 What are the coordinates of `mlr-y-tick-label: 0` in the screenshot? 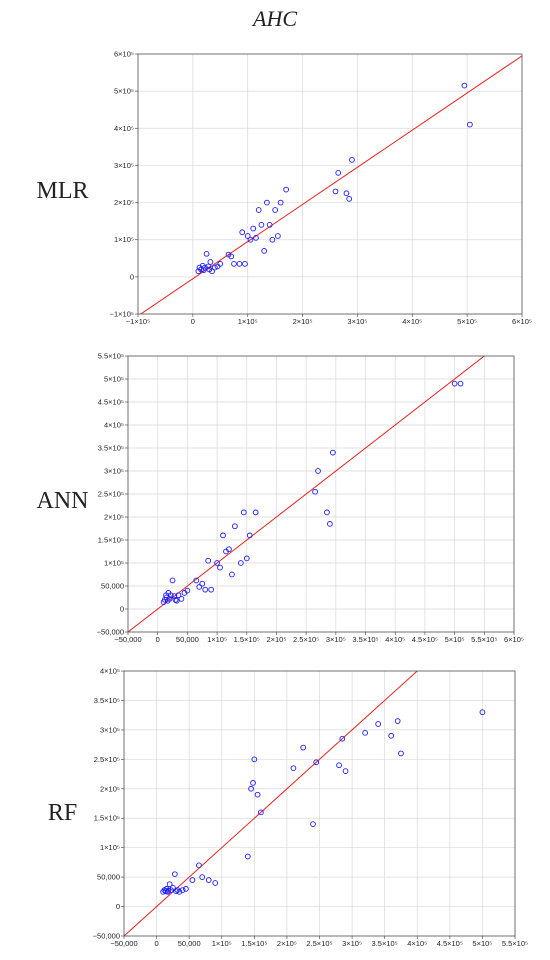 It's located at (132, 276).